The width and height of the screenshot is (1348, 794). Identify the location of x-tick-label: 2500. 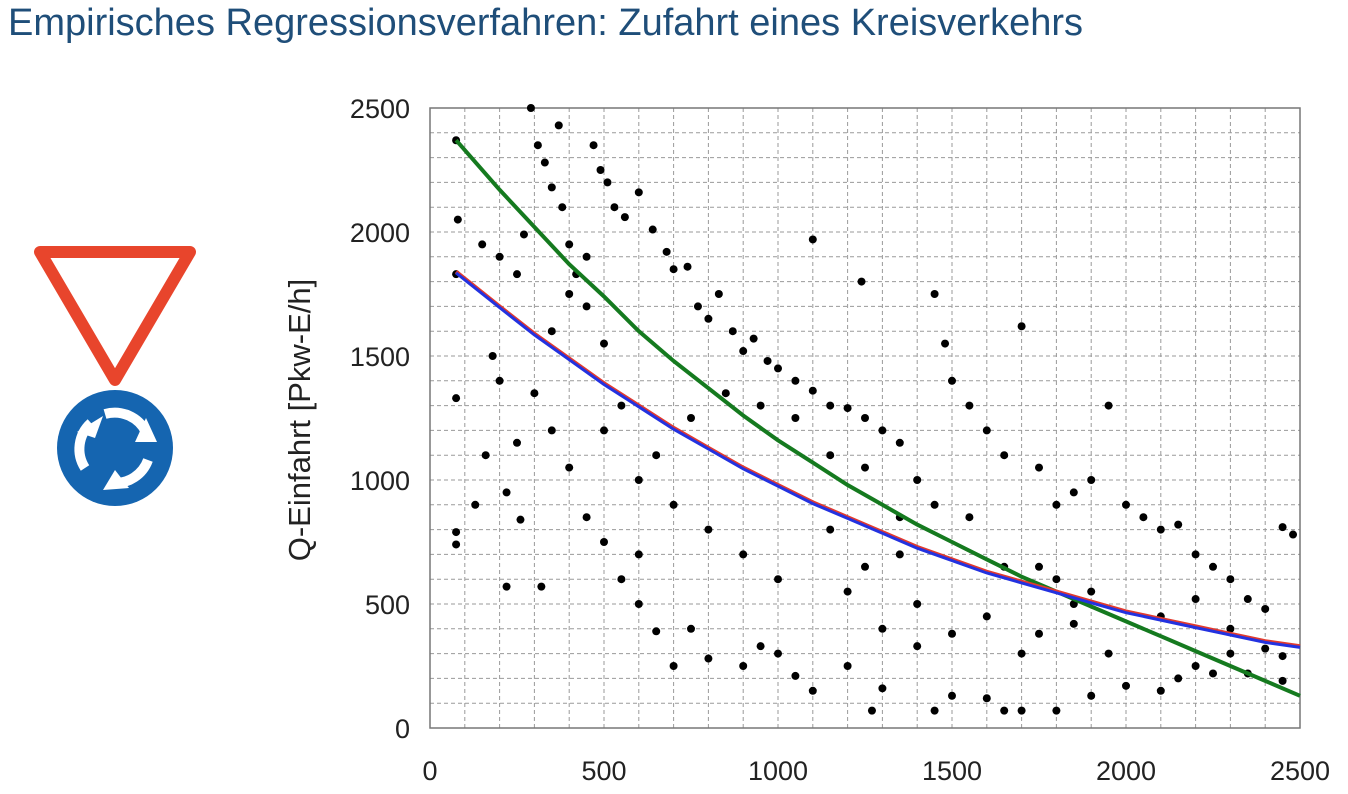
(1300, 771).